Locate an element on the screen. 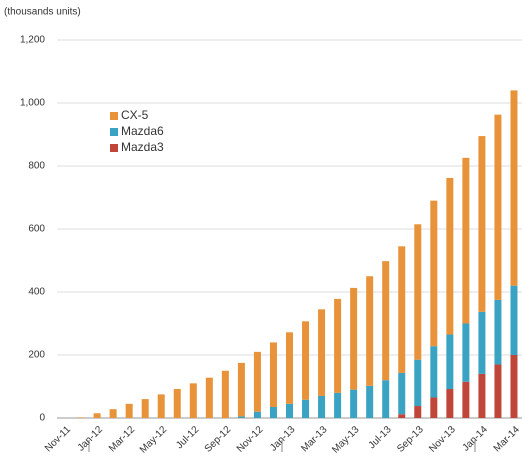 The width and height of the screenshot is (530, 470). y-tick-label: 1,000 is located at coordinates (32, 103).